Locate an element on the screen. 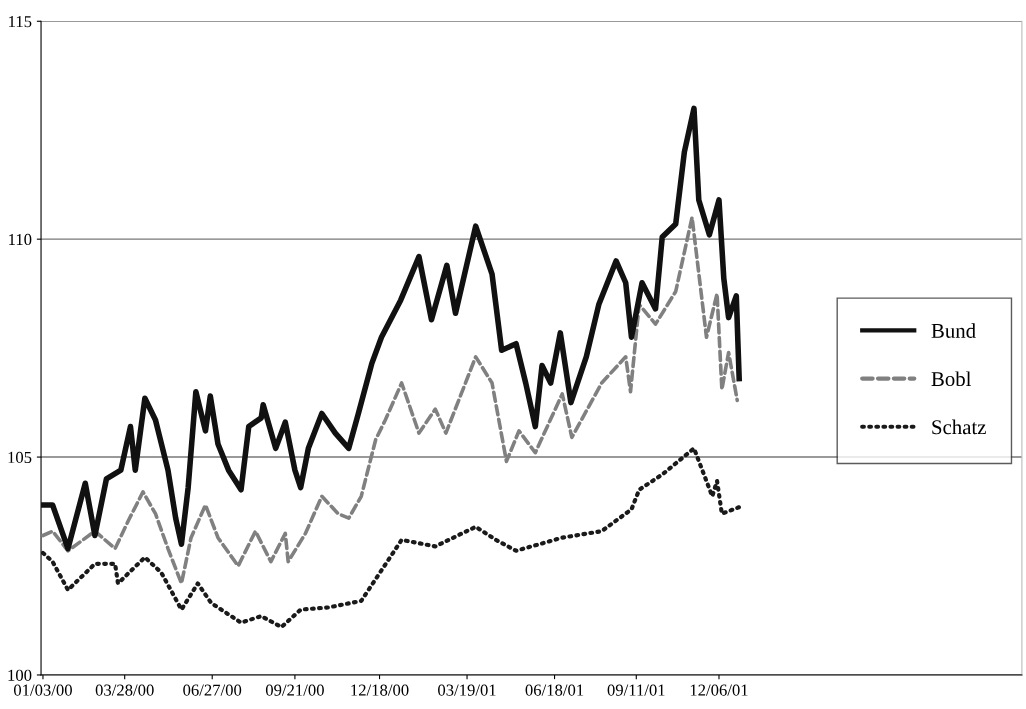  x-tick-label: 12/18/00 is located at coordinates (380, 690).